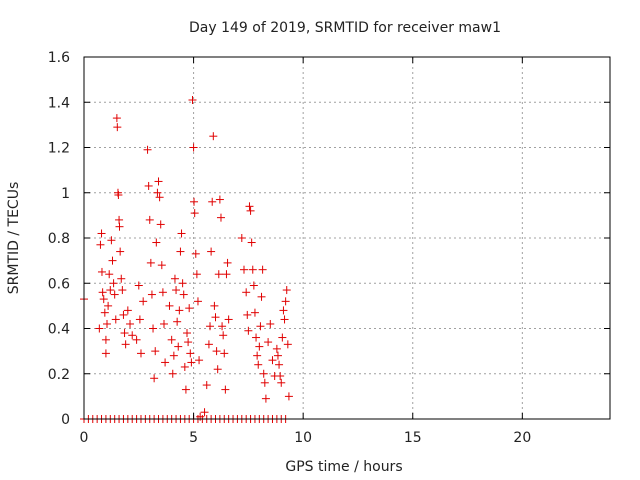  What do you see at coordinates (59, 58) in the screenshot?
I see `y-tick-label: 1.6` at bounding box center [59, 58].